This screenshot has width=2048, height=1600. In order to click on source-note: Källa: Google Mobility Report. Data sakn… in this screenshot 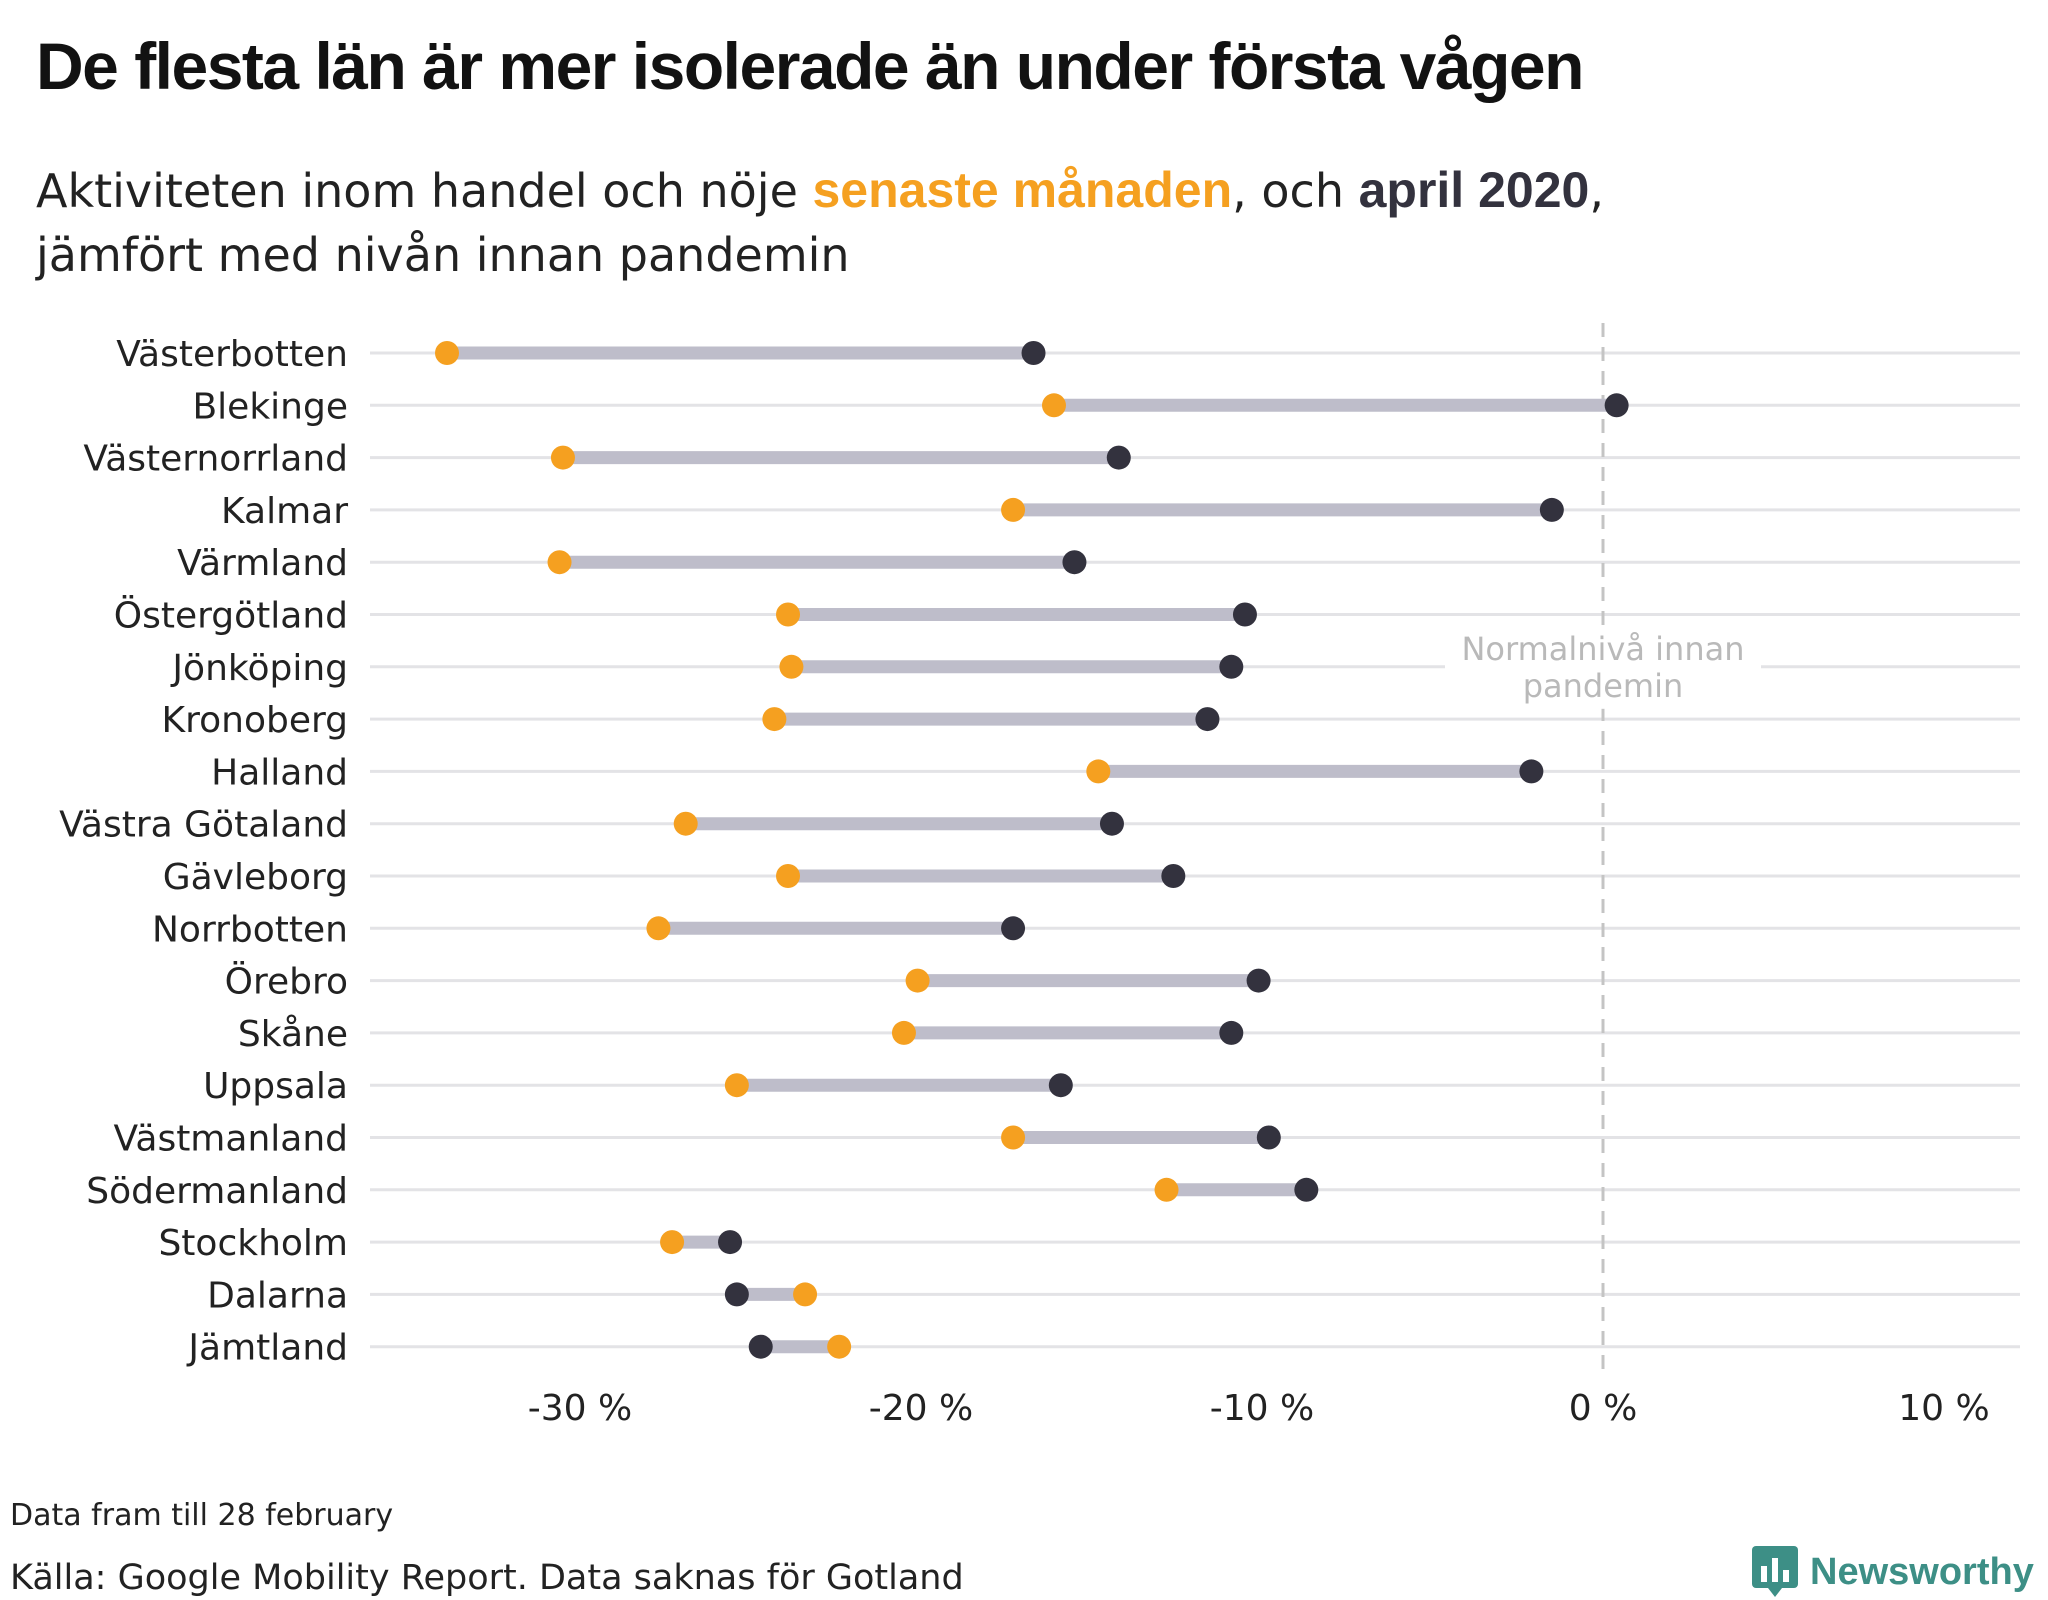, I will do `click(487, 1578)`.